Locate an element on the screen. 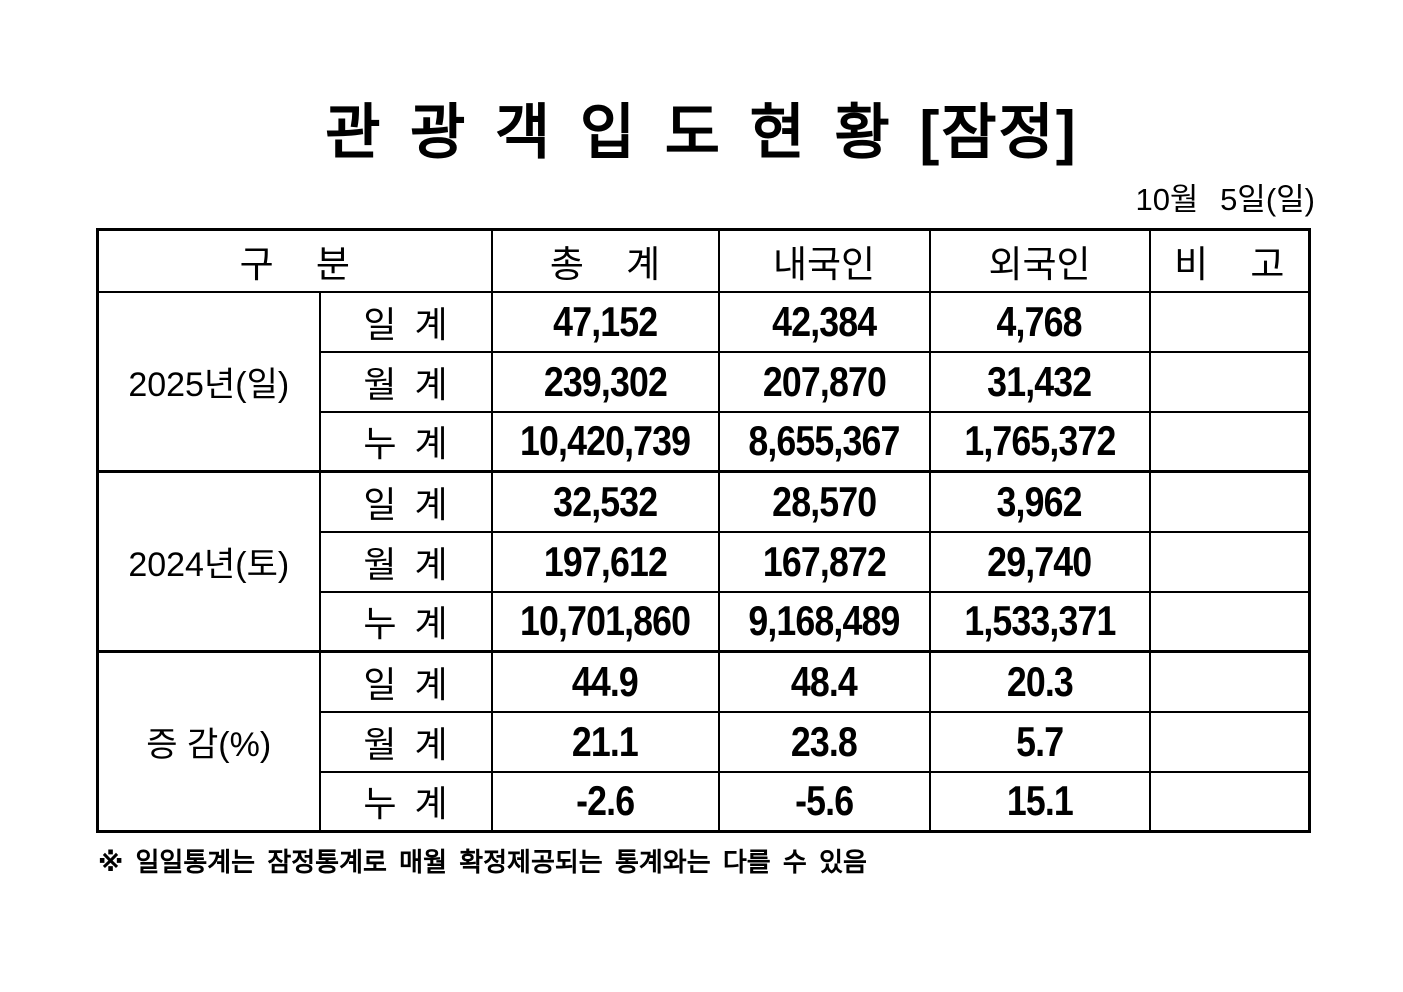 The width and height of the screenshot is (1403, 992). value-cell-foreign: 20.3 is located at coordinates (1039, 681).